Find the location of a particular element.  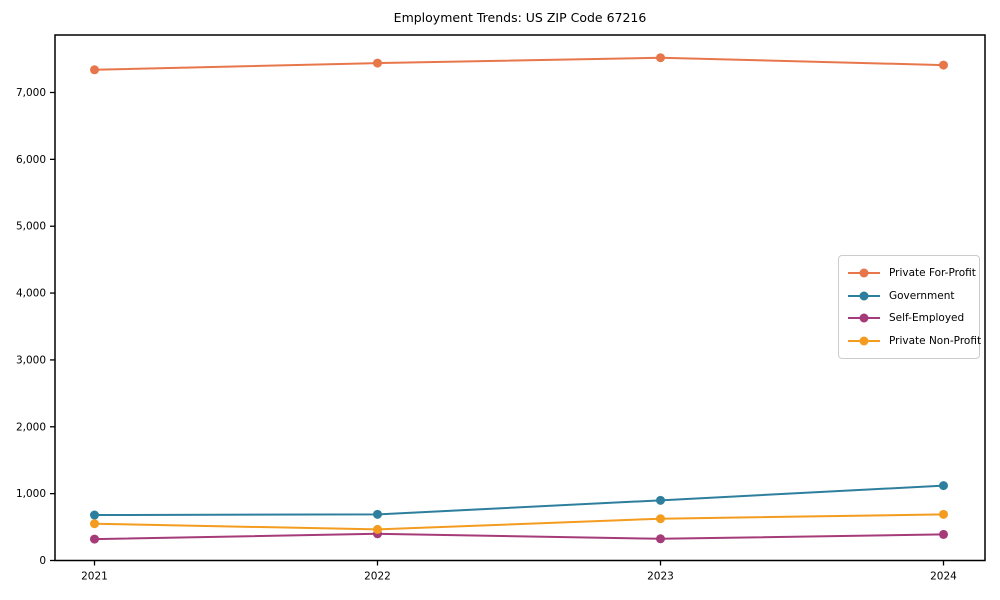

legend-marker-private-for-profit is located at coordinates (864, 273).